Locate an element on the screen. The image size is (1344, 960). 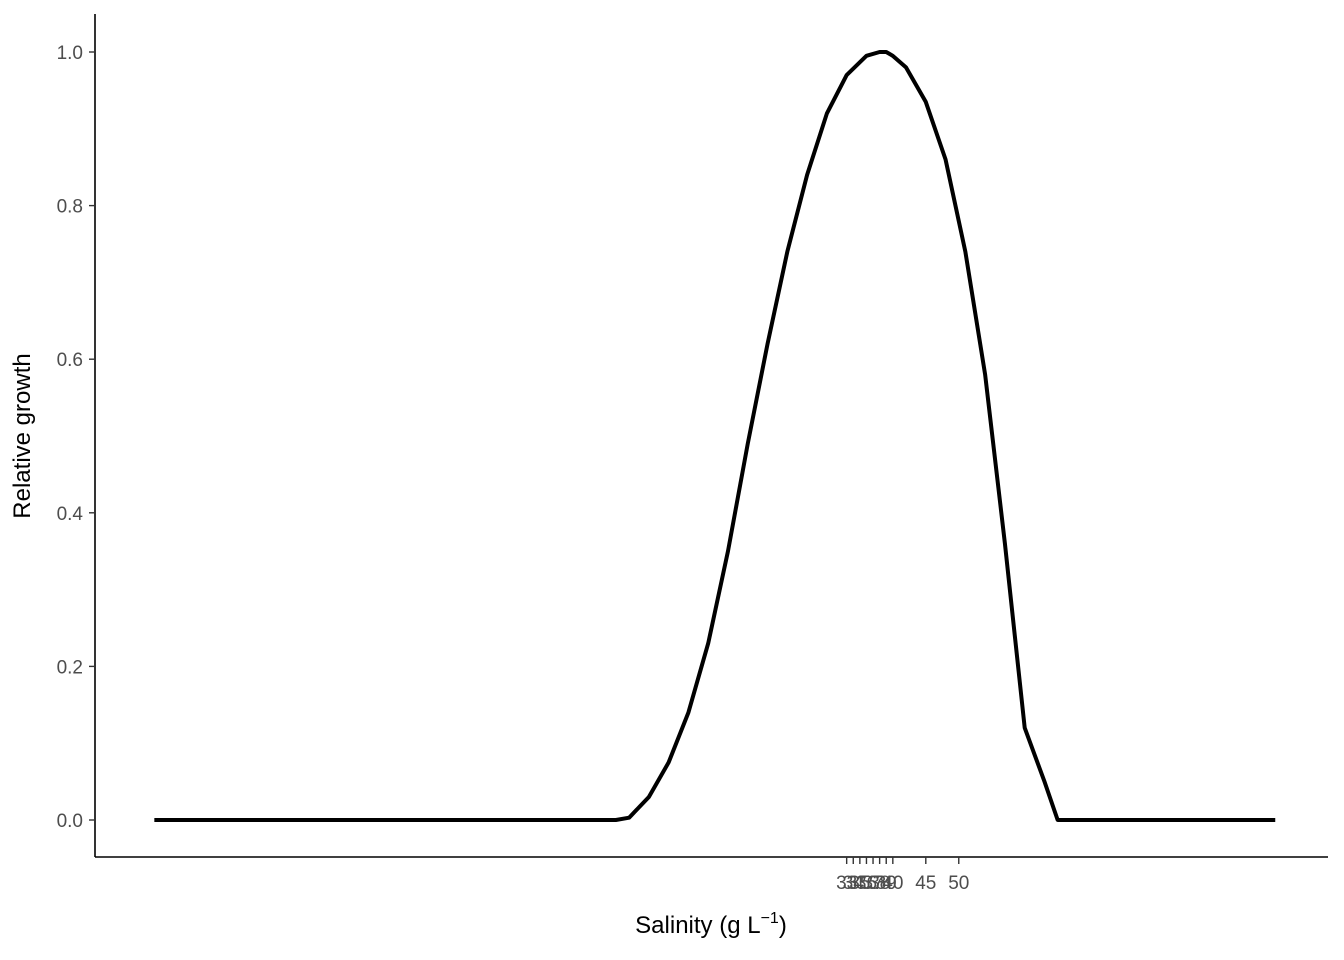
x-axis-title-close: ) is located at coordinates (783, 925).